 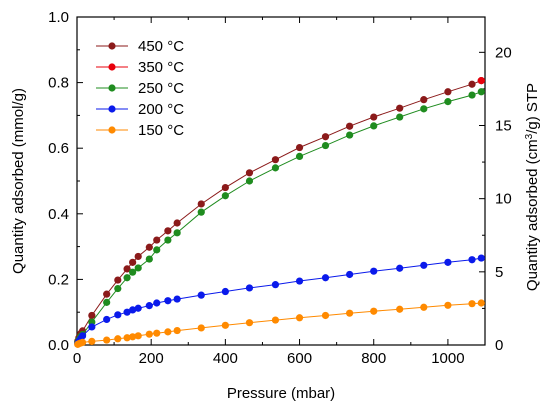 I want to click on y-tick-label: 1.0, so click(x=58, y=17).